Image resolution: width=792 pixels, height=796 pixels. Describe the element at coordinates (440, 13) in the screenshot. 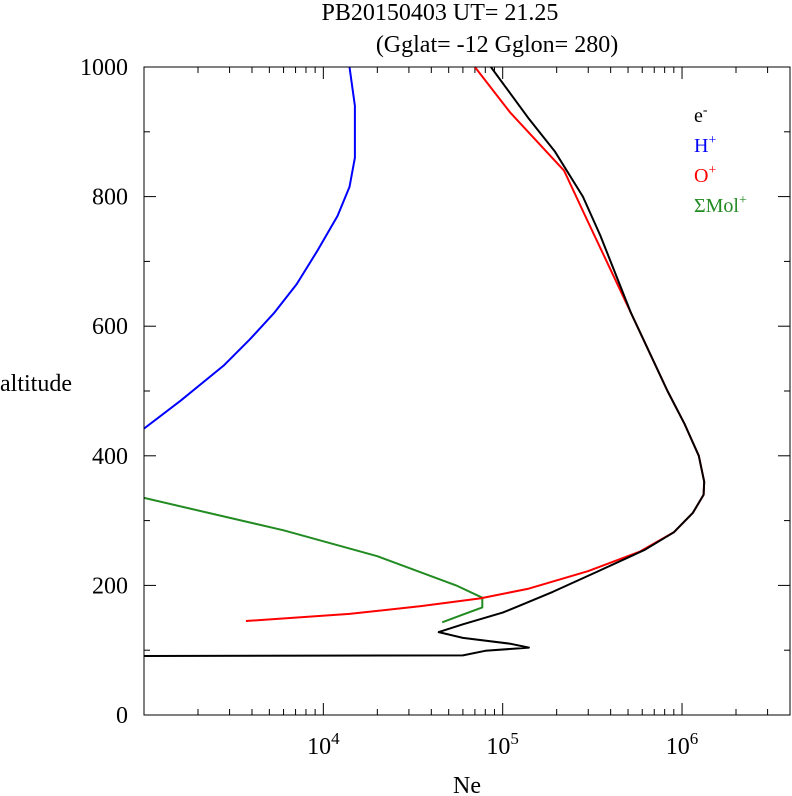

I see `chart-title-line-1: PB20150403 UT= 21.25` at that location.